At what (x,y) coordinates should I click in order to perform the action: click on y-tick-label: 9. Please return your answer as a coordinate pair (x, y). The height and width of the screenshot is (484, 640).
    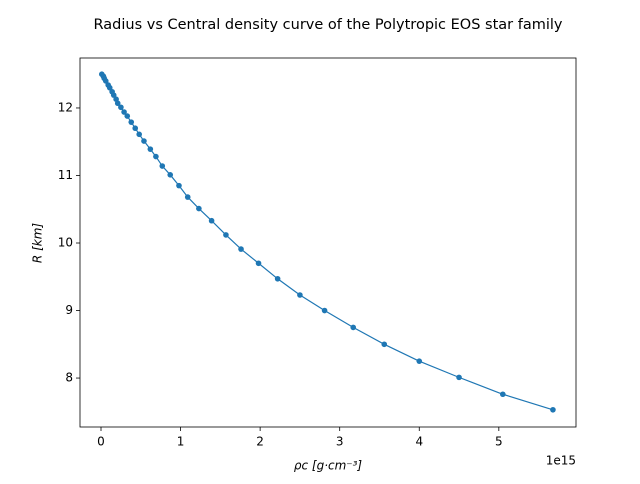
    Looking at the image, I should click on (69, 310).